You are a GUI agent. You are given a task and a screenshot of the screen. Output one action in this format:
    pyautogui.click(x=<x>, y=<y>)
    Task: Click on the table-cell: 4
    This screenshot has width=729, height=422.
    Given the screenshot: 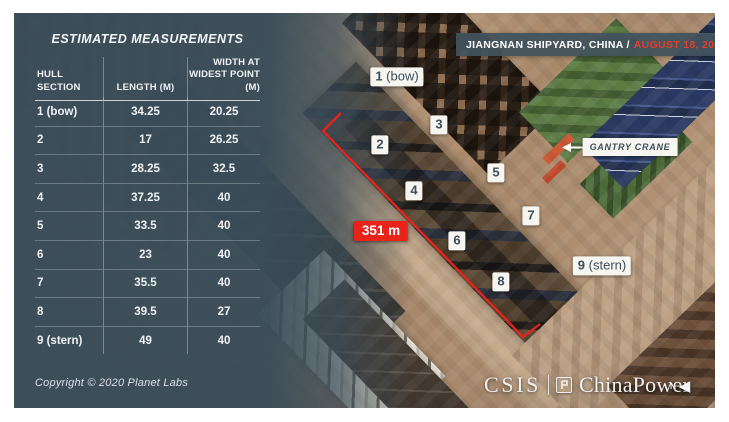 What is the action you would take?
    pyautogui.click(x=69, y=197)
    